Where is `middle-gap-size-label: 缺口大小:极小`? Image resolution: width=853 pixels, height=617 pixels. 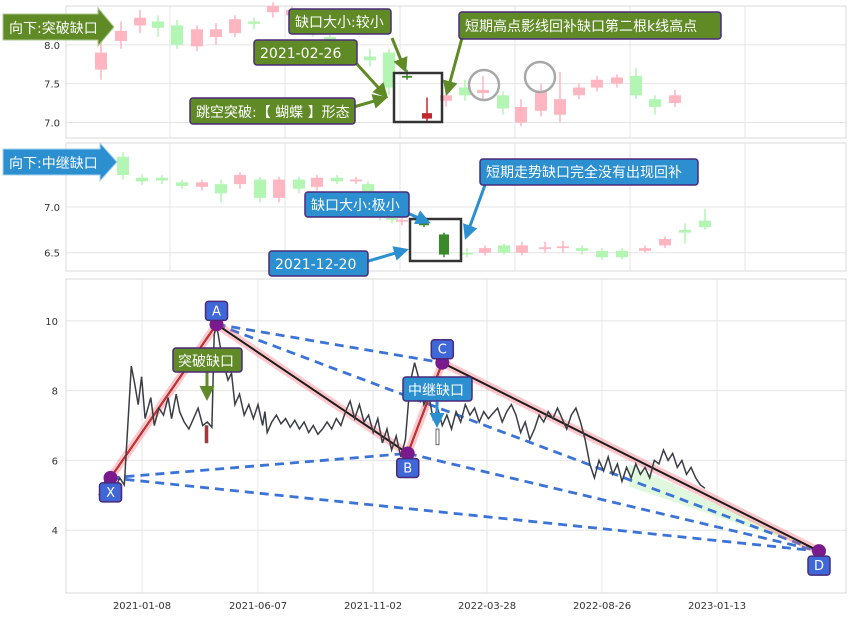
middle-gap-size-label: 缺口大小:极小 is located at coordinates (355, 206).